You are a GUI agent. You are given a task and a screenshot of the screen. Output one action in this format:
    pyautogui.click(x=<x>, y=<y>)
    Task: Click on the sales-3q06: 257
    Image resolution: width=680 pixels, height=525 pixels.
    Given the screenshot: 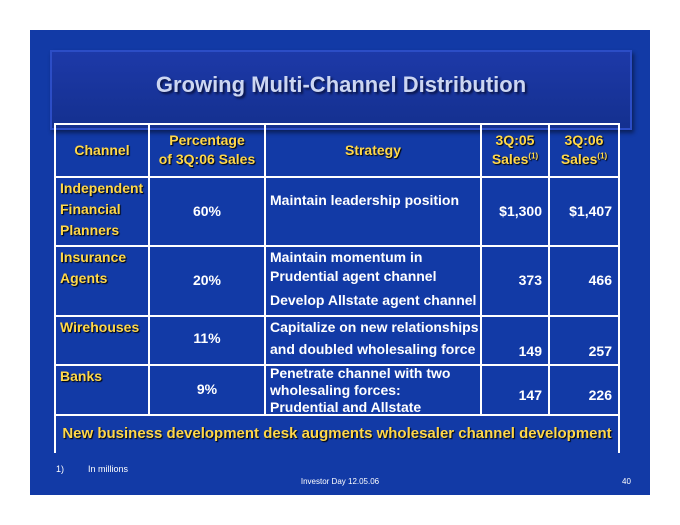 What is the action you would take?
    pyautogui.click(x=600, y=351)
    